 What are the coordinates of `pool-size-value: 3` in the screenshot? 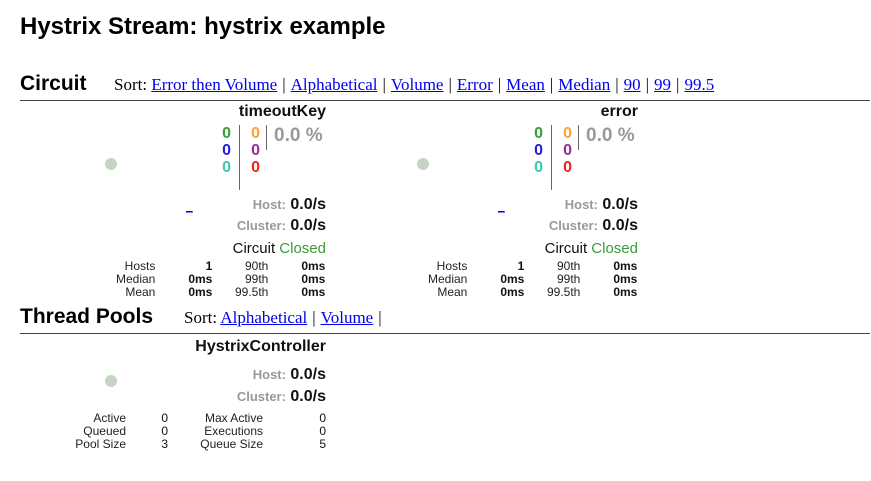 It's located at (164, 444).